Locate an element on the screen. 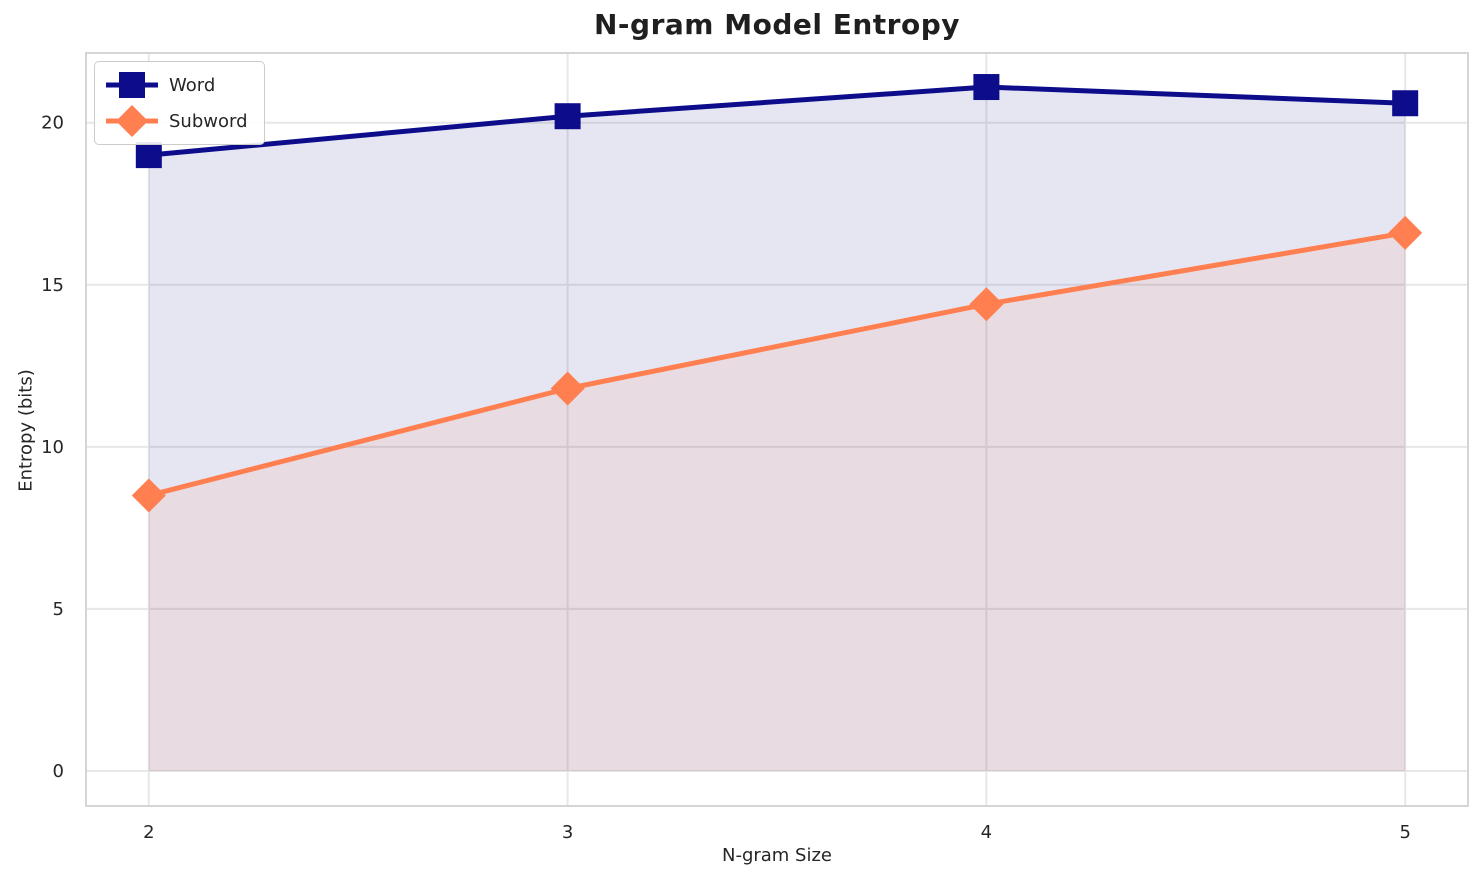 Image resolution: width=1484 pixels, height=885 pixels. word-series-line is located at coordinates (777, 121).